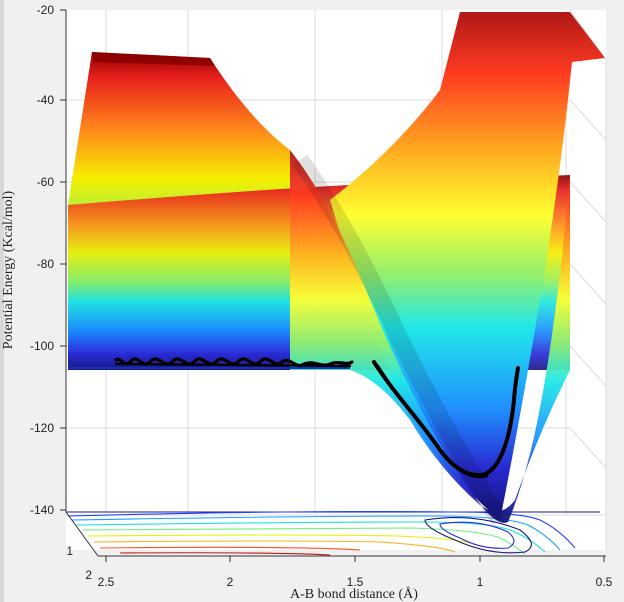  I want to click on depth-tick-label: 2, so click(88, 575).